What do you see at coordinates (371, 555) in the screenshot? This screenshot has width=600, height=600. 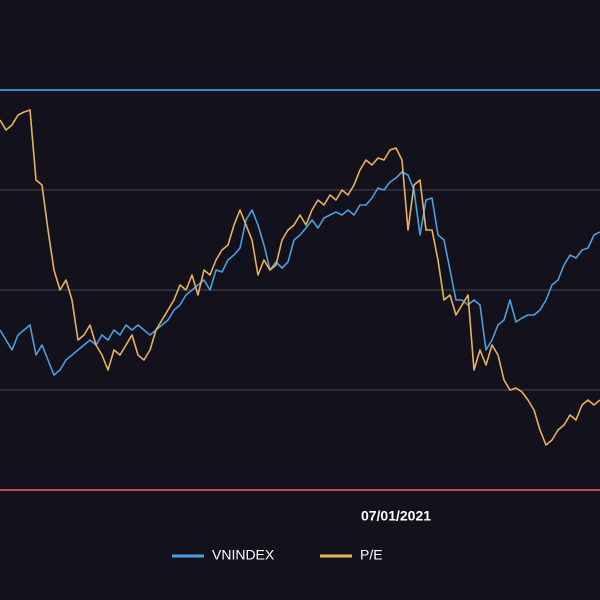 I see `legend-label: P/E` at bounding box center [371, 555].